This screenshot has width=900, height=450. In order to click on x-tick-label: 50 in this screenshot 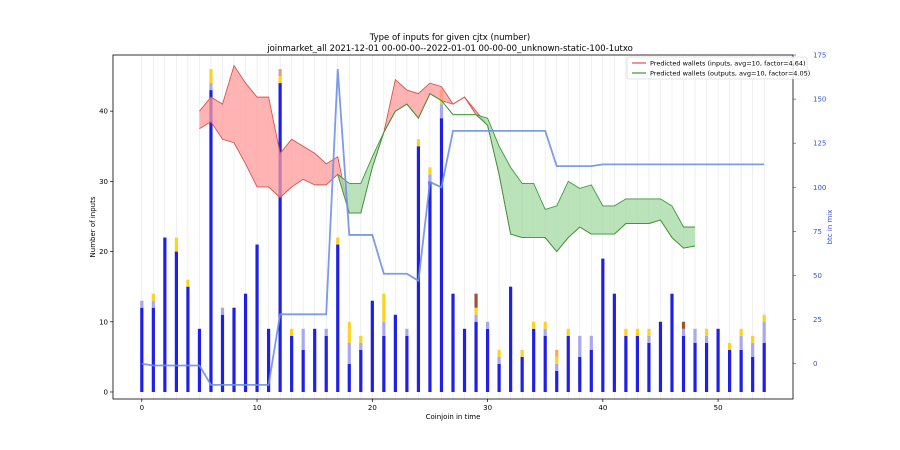, I will do `click(718, 408)`.